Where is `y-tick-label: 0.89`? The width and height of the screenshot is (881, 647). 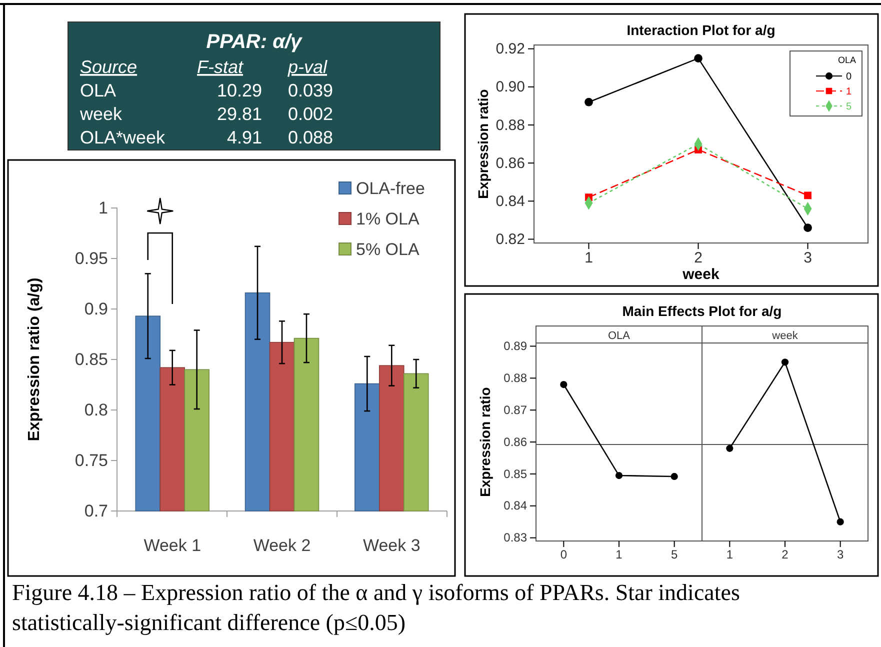 y-tick-label: 0.89 is located at coordinates (516, 346).